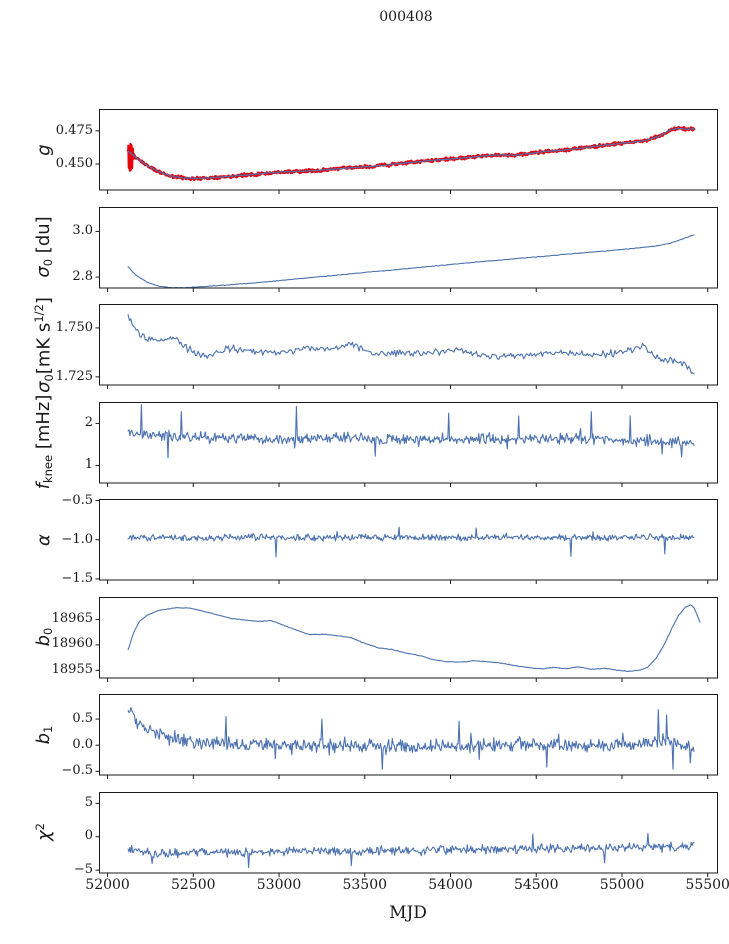  I want to click on panel-b0, so click(406, 639).